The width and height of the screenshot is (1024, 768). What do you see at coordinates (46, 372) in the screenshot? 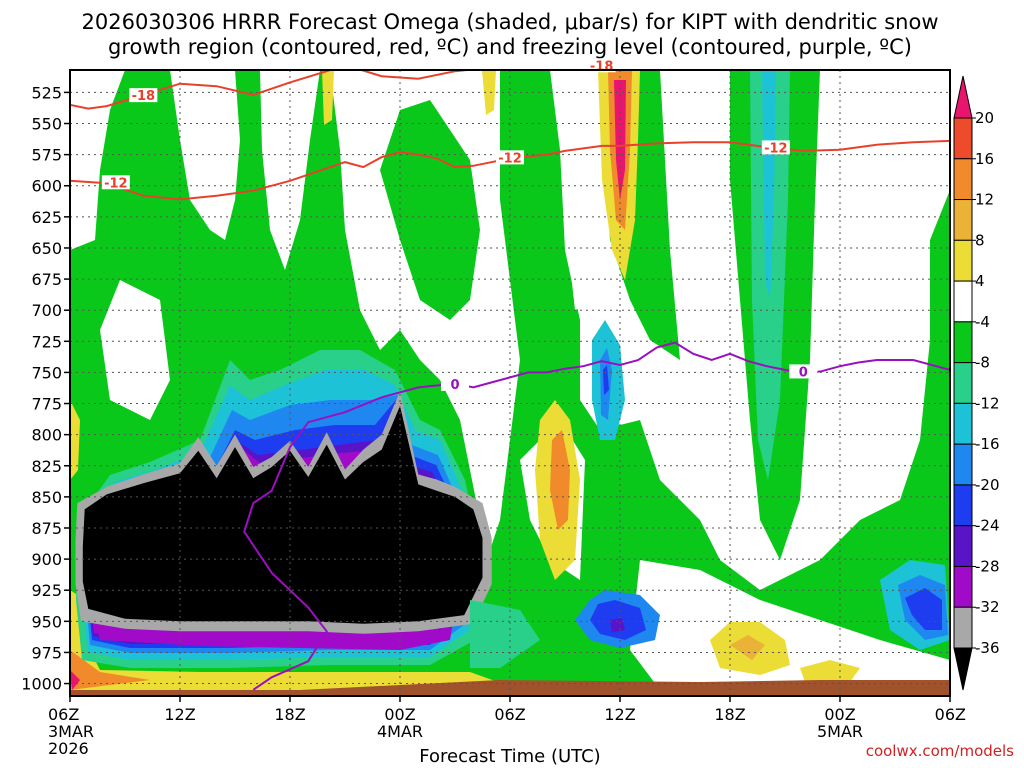
I see `y-tick-label: 750` at bounding box center [46, 372].